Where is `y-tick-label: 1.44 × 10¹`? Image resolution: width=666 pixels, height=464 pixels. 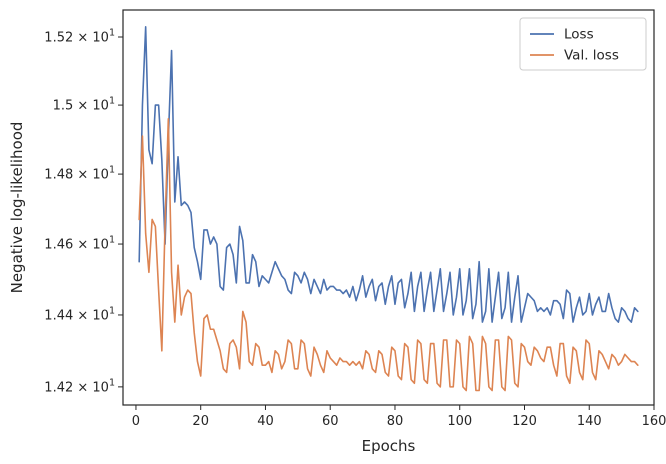 y-tick-label: 1.44 × 10¹ is located at coordinates (79, 314).